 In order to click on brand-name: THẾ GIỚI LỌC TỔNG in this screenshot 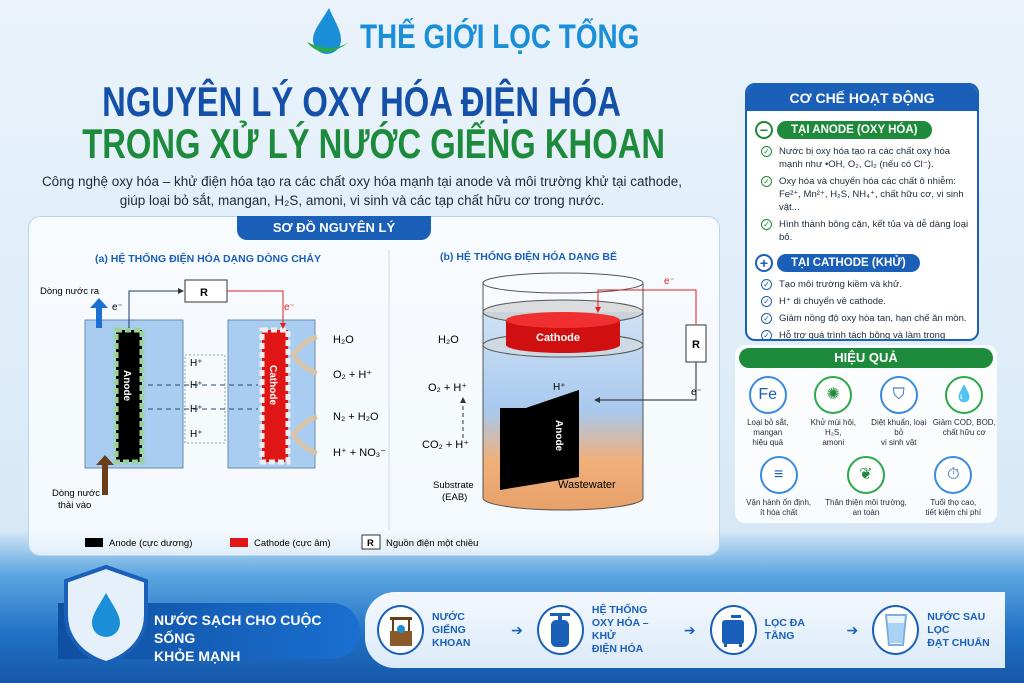, I will do `click(500, 37)`.